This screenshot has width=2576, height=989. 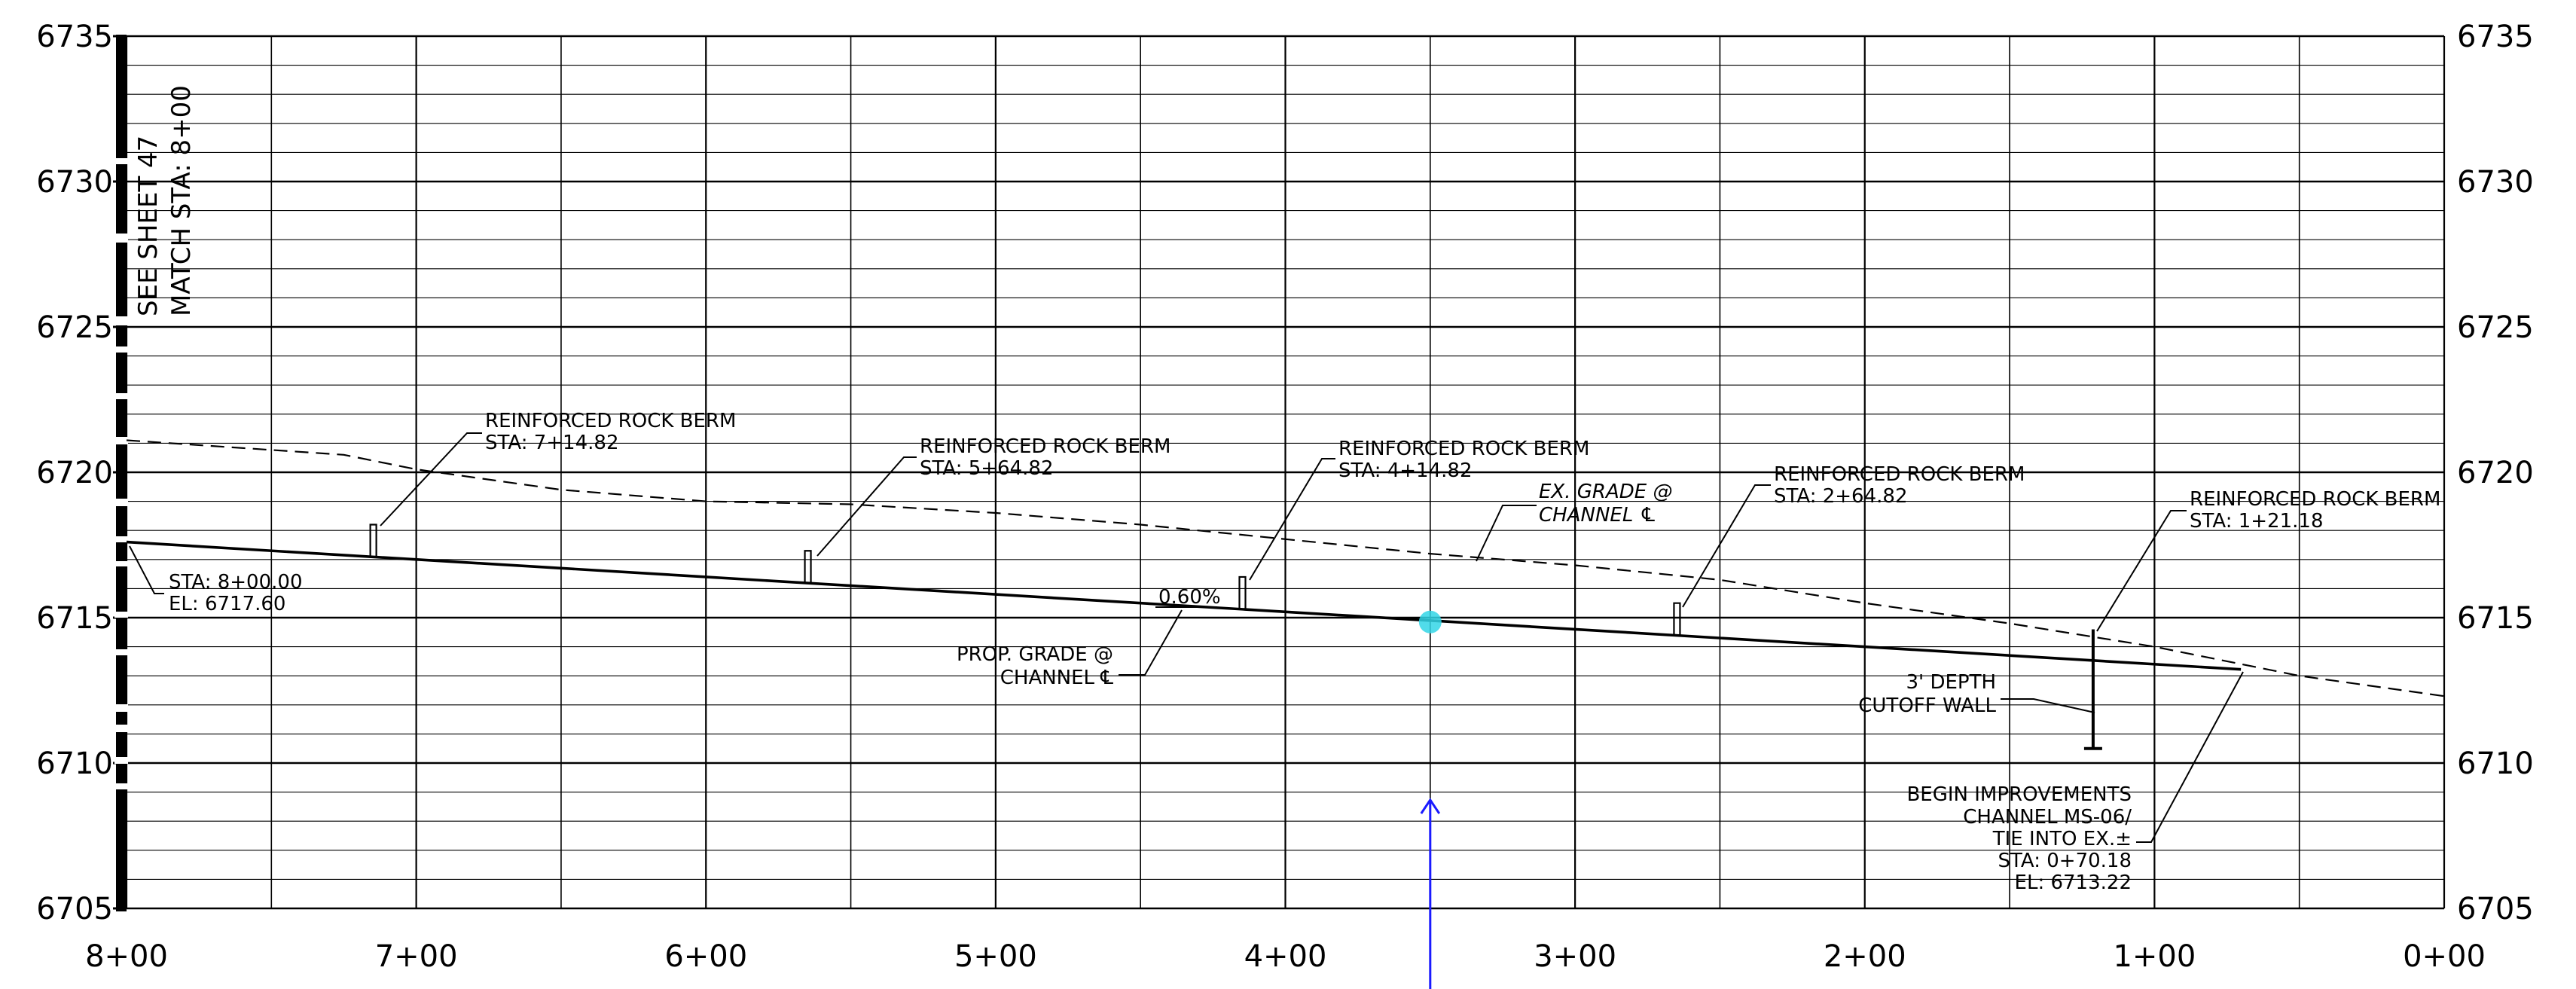 I want to click on berm-1-sta: STA: 7+14.82, so click(x=551, y=443).